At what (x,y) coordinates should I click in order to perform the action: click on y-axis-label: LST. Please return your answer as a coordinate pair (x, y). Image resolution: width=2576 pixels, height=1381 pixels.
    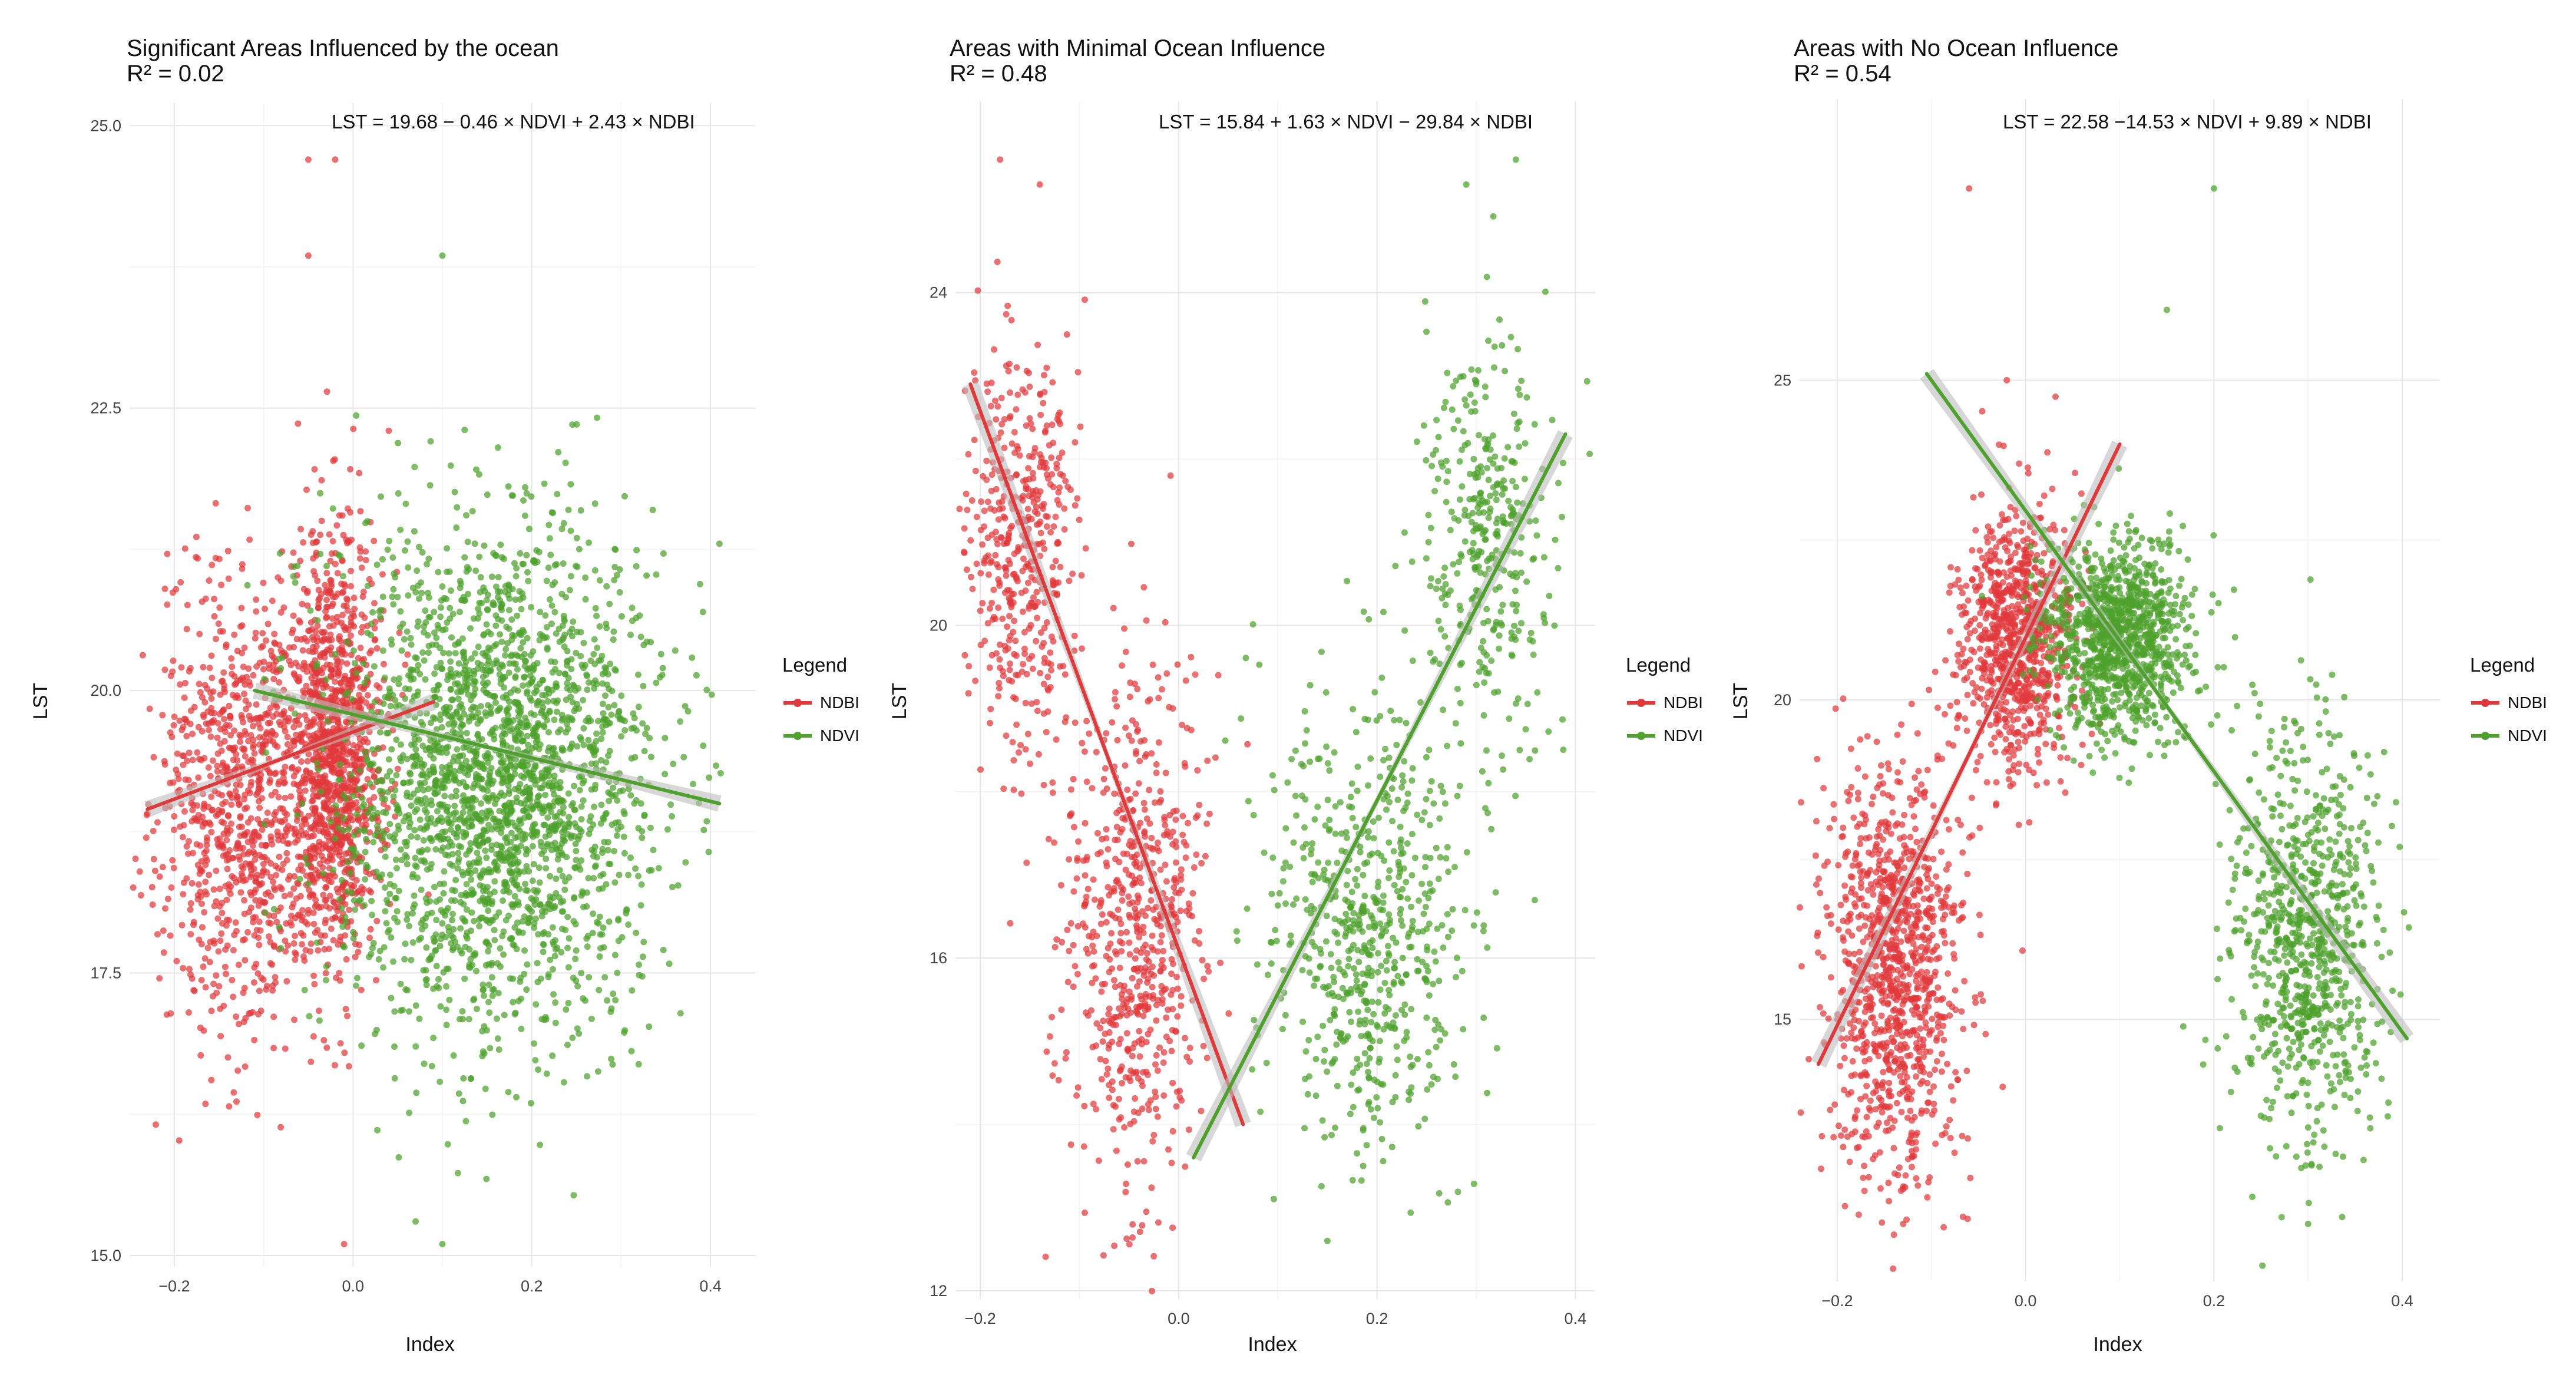
    Looking at the image, I should click on (899, 701).